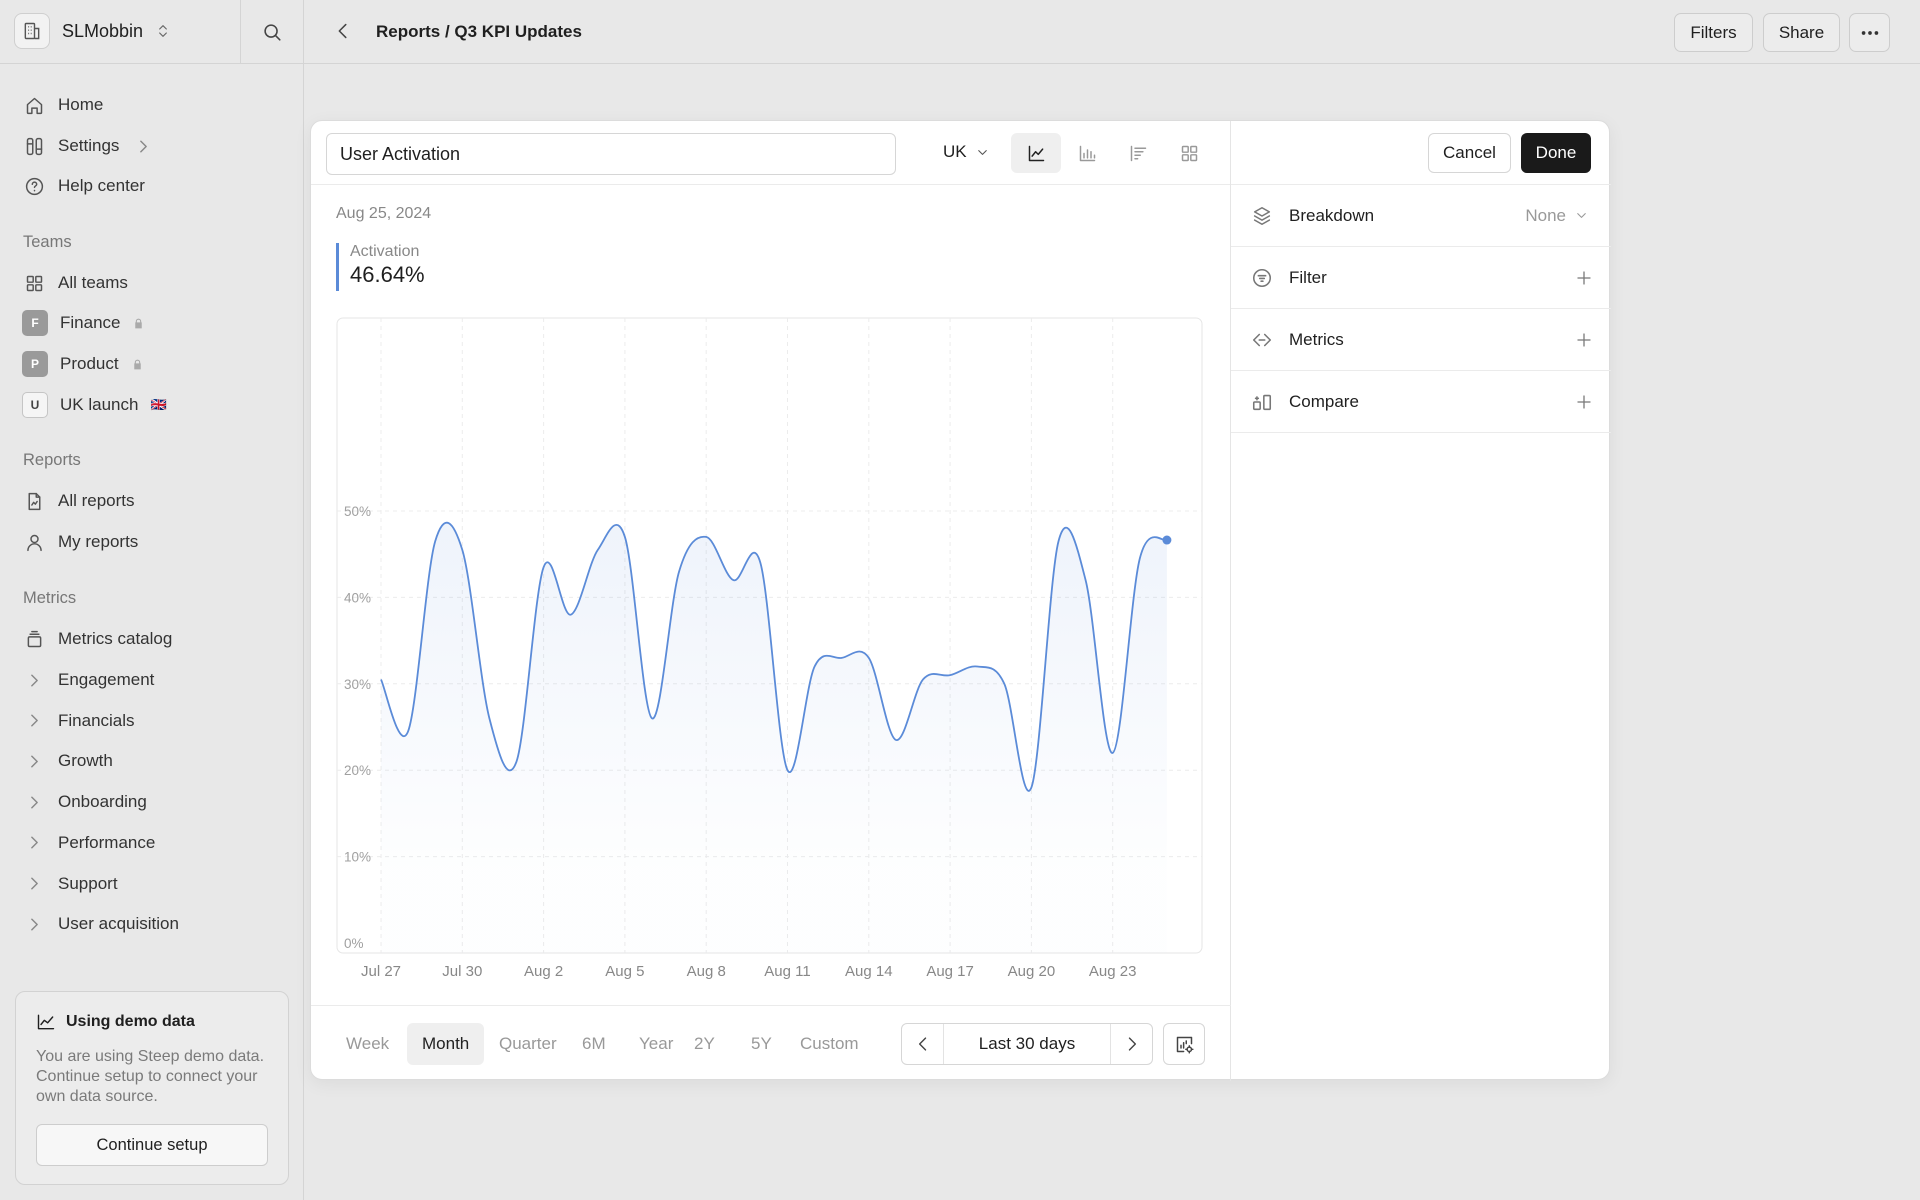  I want to click on sidebar-item-metric-group: Onboarding, so click(84, 802).